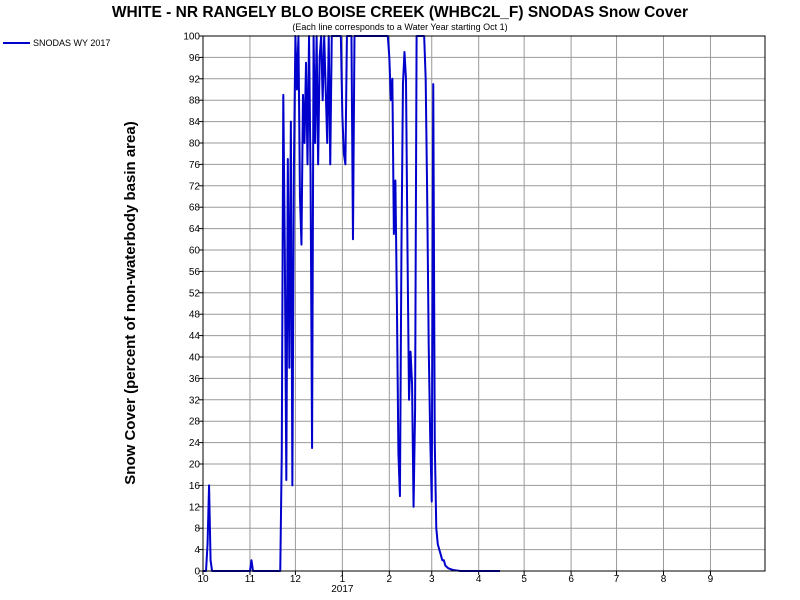 This screenshot has height=600, width=800. What do you see at coordinates (479, 579) in the screenshot?
I see `x-tick-label: 4` at bounding box center [479, 579].